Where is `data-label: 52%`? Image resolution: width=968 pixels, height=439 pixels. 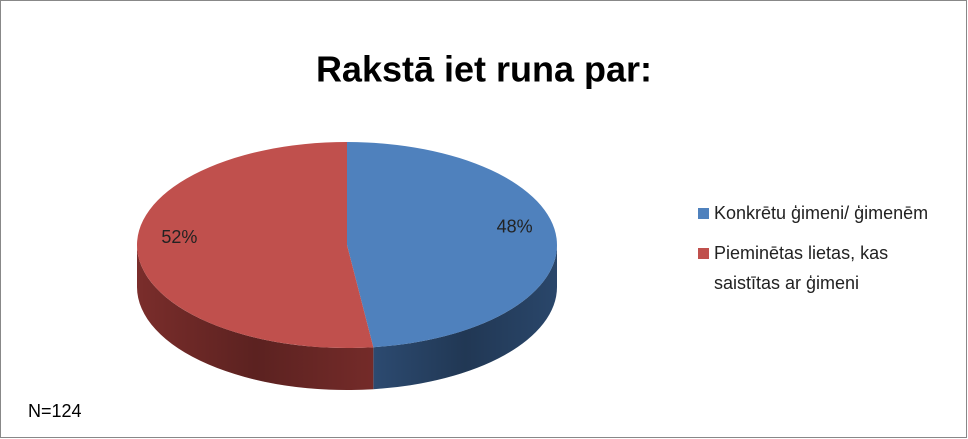
data-label: 52% is located at coordinates (179, 237).